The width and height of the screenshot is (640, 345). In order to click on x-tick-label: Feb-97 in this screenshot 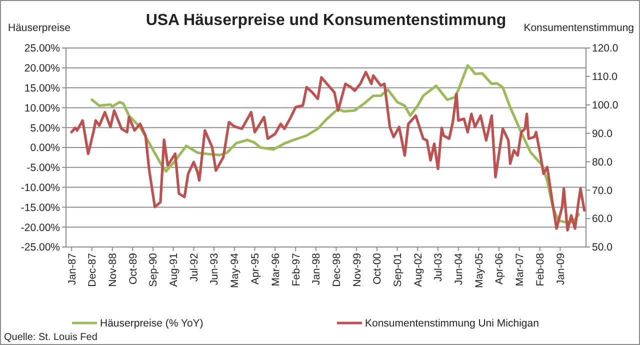, I will do `click(296, 269)`.